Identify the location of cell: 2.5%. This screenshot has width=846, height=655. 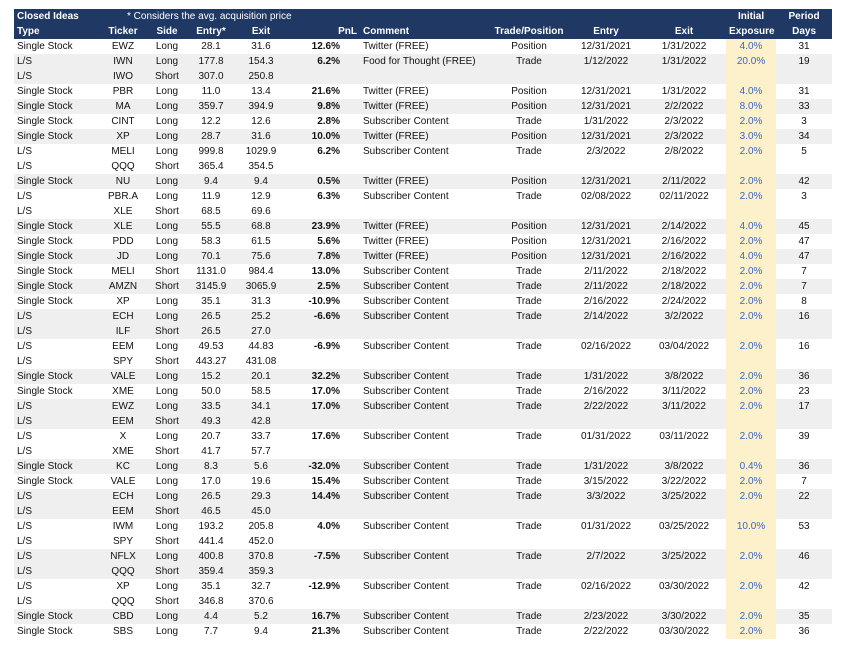
(324, 286).